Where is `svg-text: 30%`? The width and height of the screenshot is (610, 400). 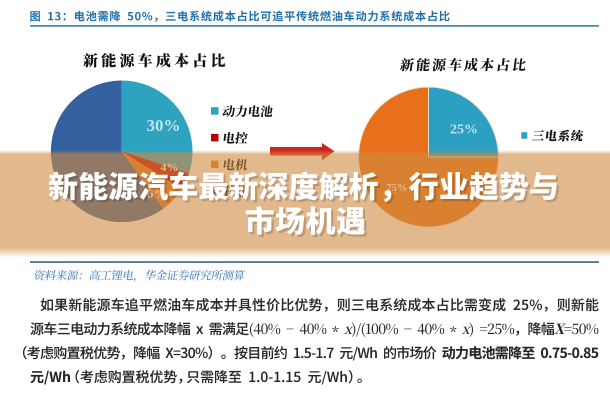 svg-text: 30% is located at coordinates (164, 125).